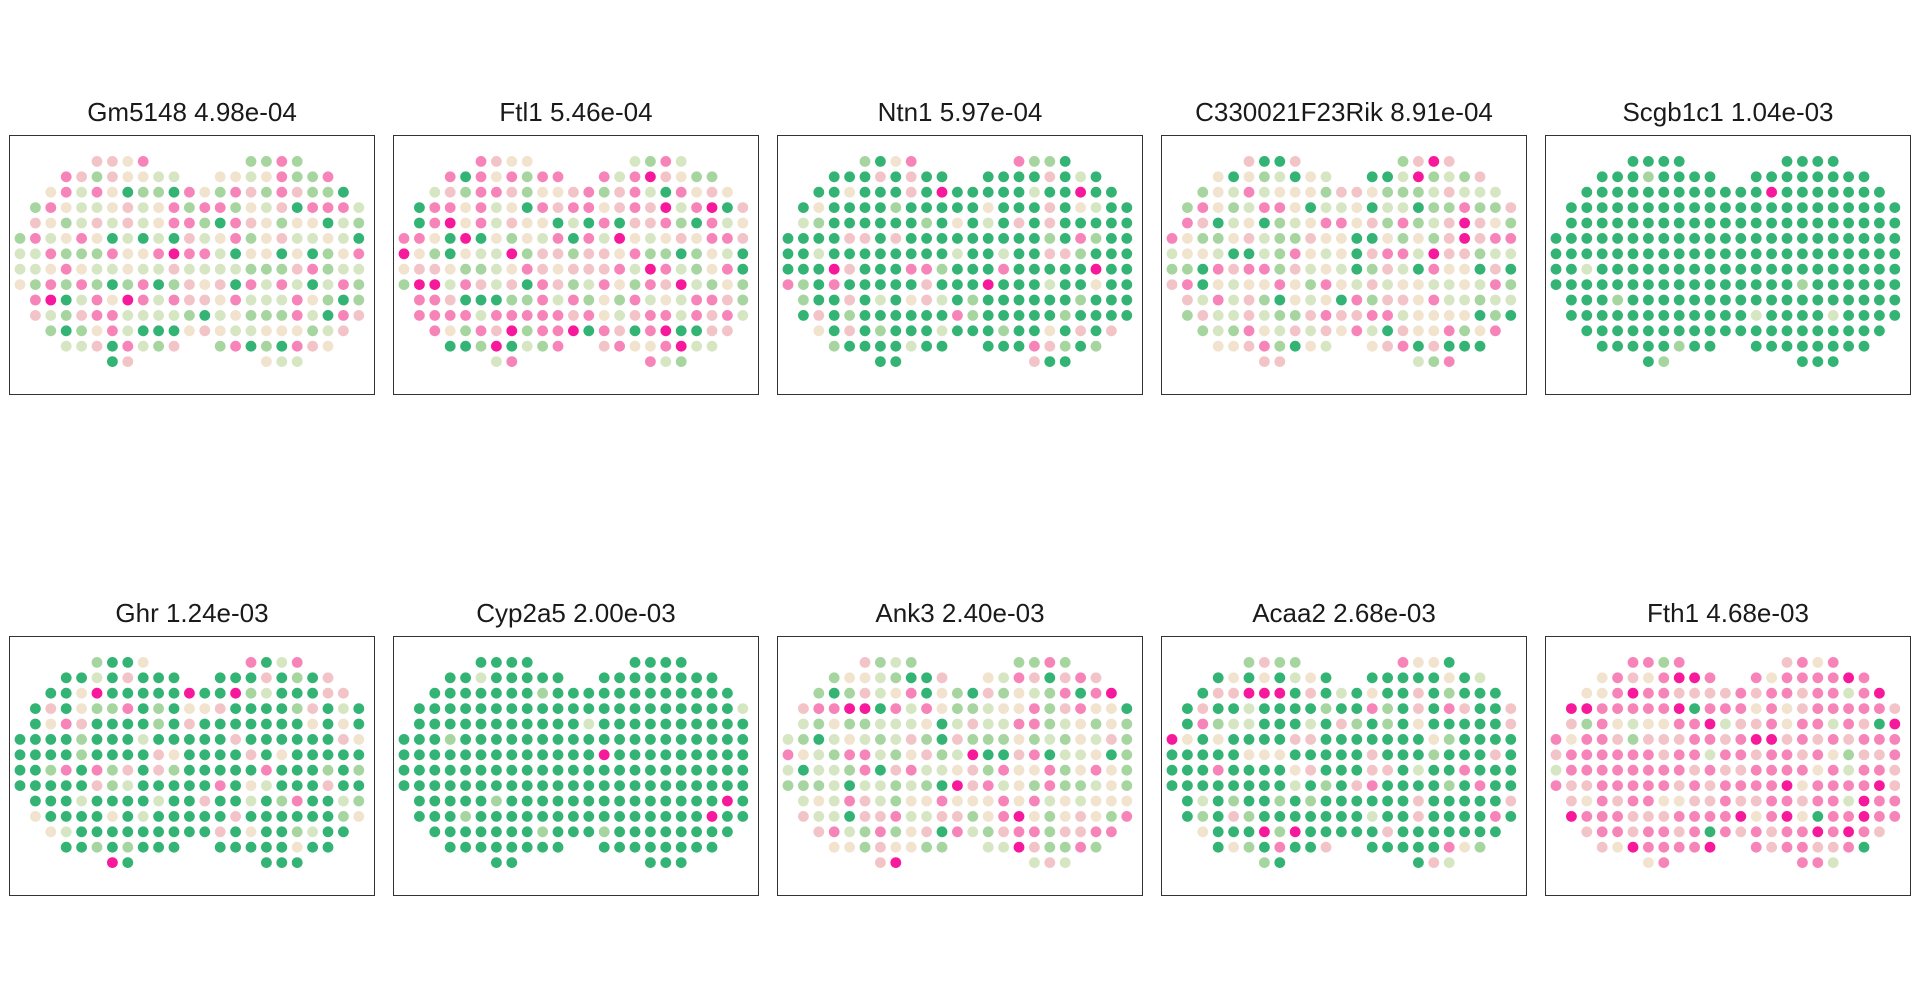  I want to click on plot-area, so click(576, 265).